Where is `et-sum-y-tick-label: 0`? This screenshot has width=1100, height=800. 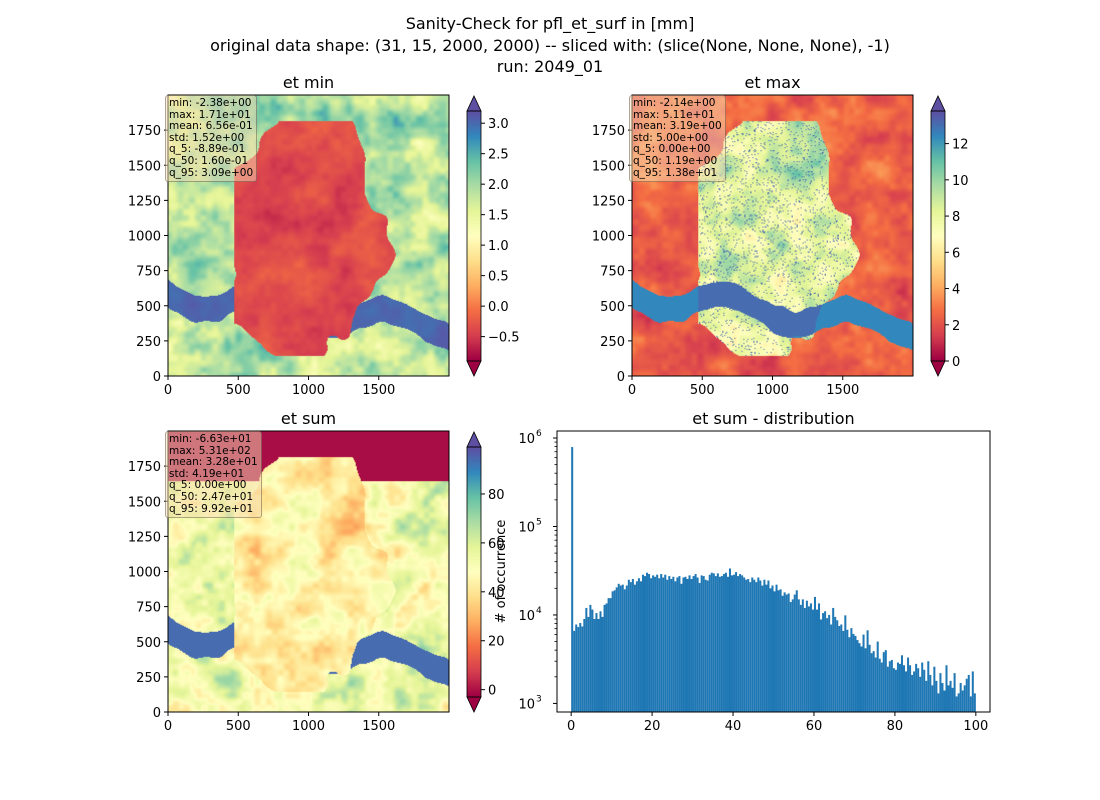 et-sum-y-tick-label: 0 is located at coordinates (157, 713).